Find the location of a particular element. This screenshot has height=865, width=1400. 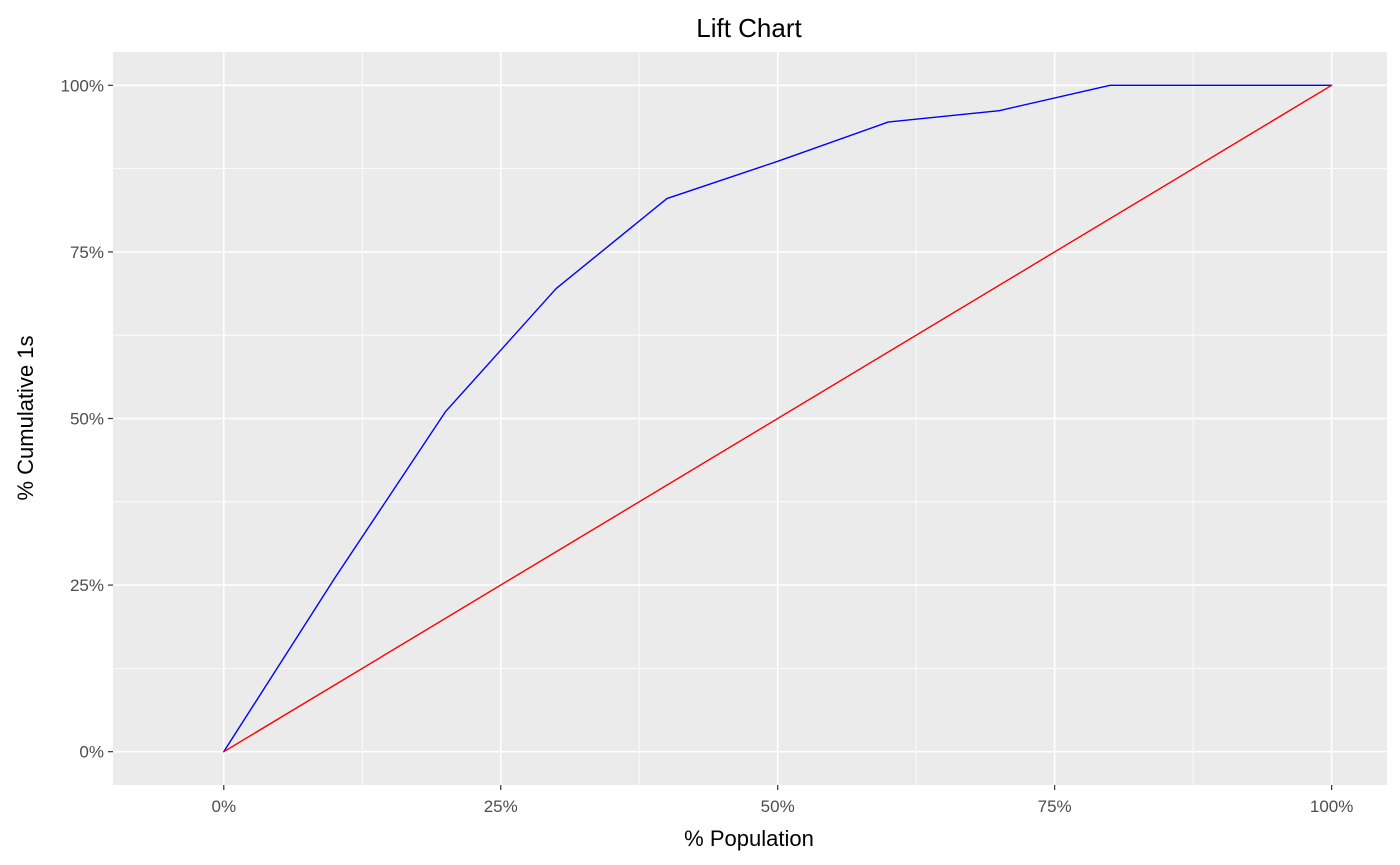

y-axis-ticks: 0% 25% 50% 75% 100% is located at coordinates (87, 419).